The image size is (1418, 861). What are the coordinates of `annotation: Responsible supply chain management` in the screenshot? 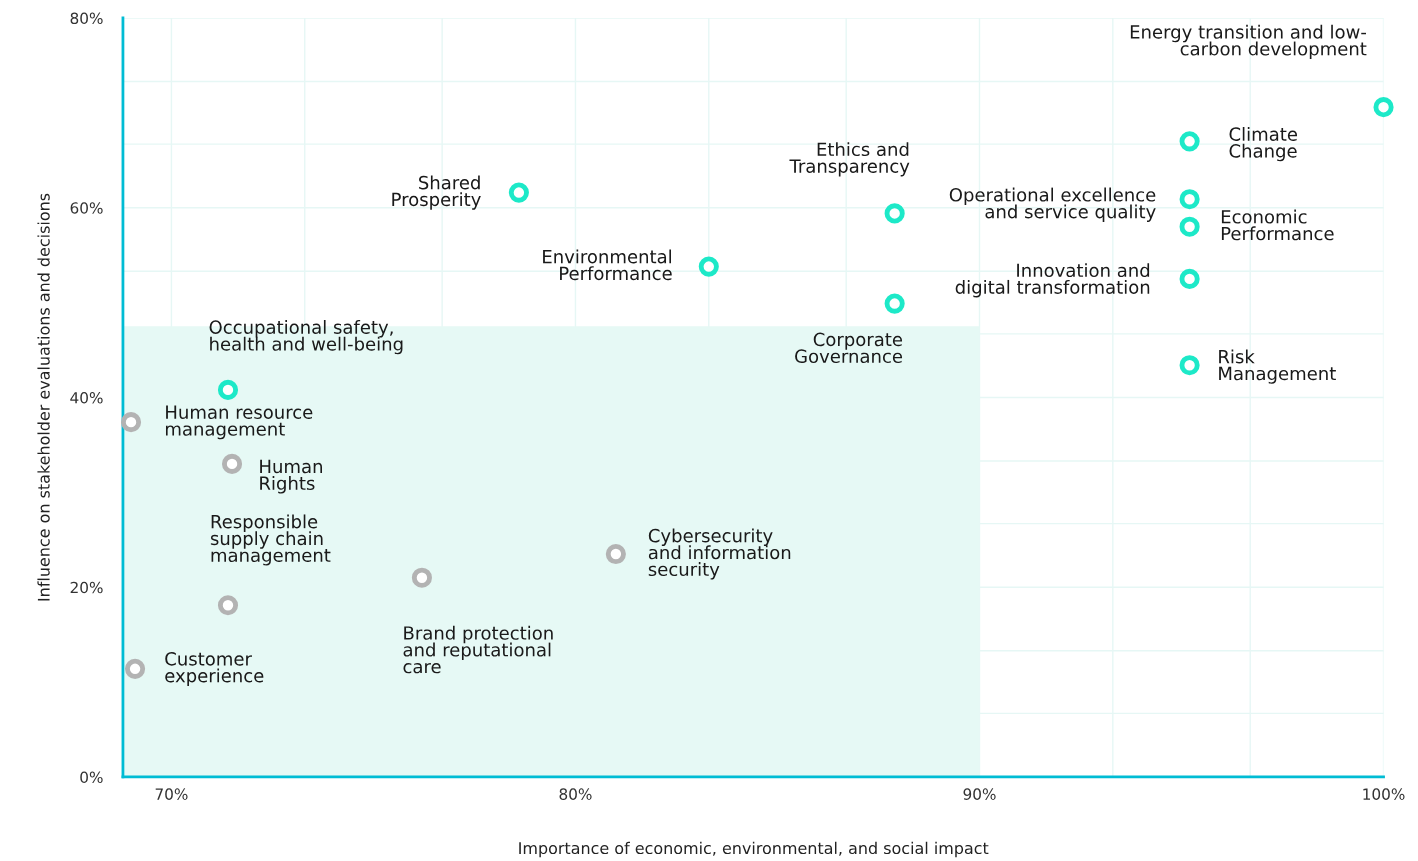 It's located at (270, 540).